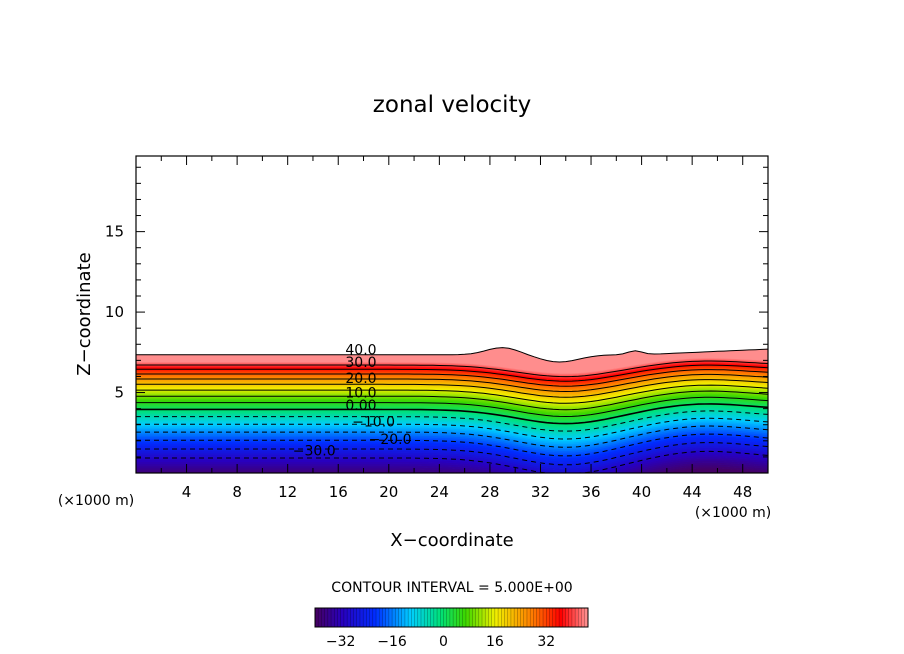 This screenshot has height=654, width=904. I want to click on colorbar-tick-label: −16, so click(392, 642).